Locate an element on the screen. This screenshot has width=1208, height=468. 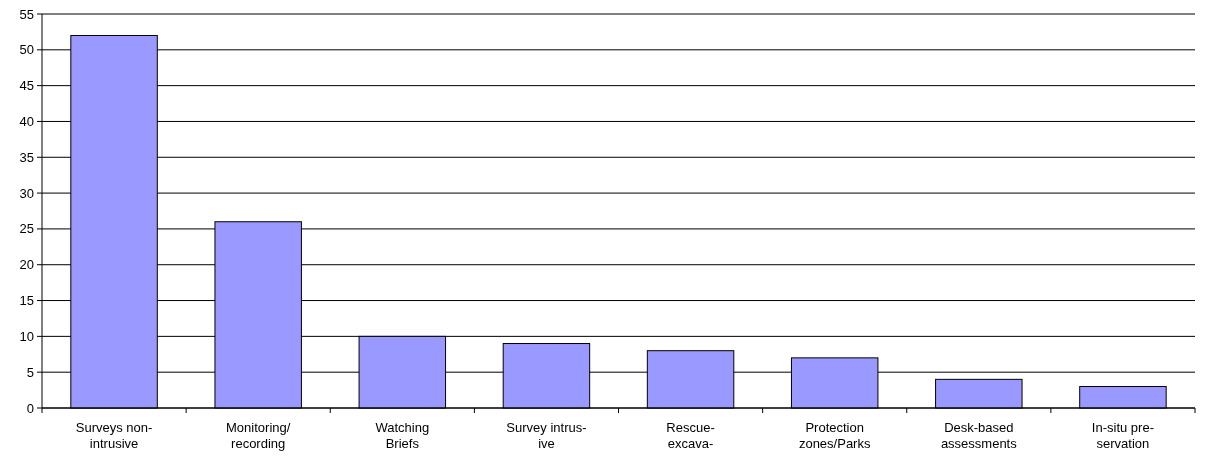
y-tick-label: 0 is located at coordinates (30, 408).